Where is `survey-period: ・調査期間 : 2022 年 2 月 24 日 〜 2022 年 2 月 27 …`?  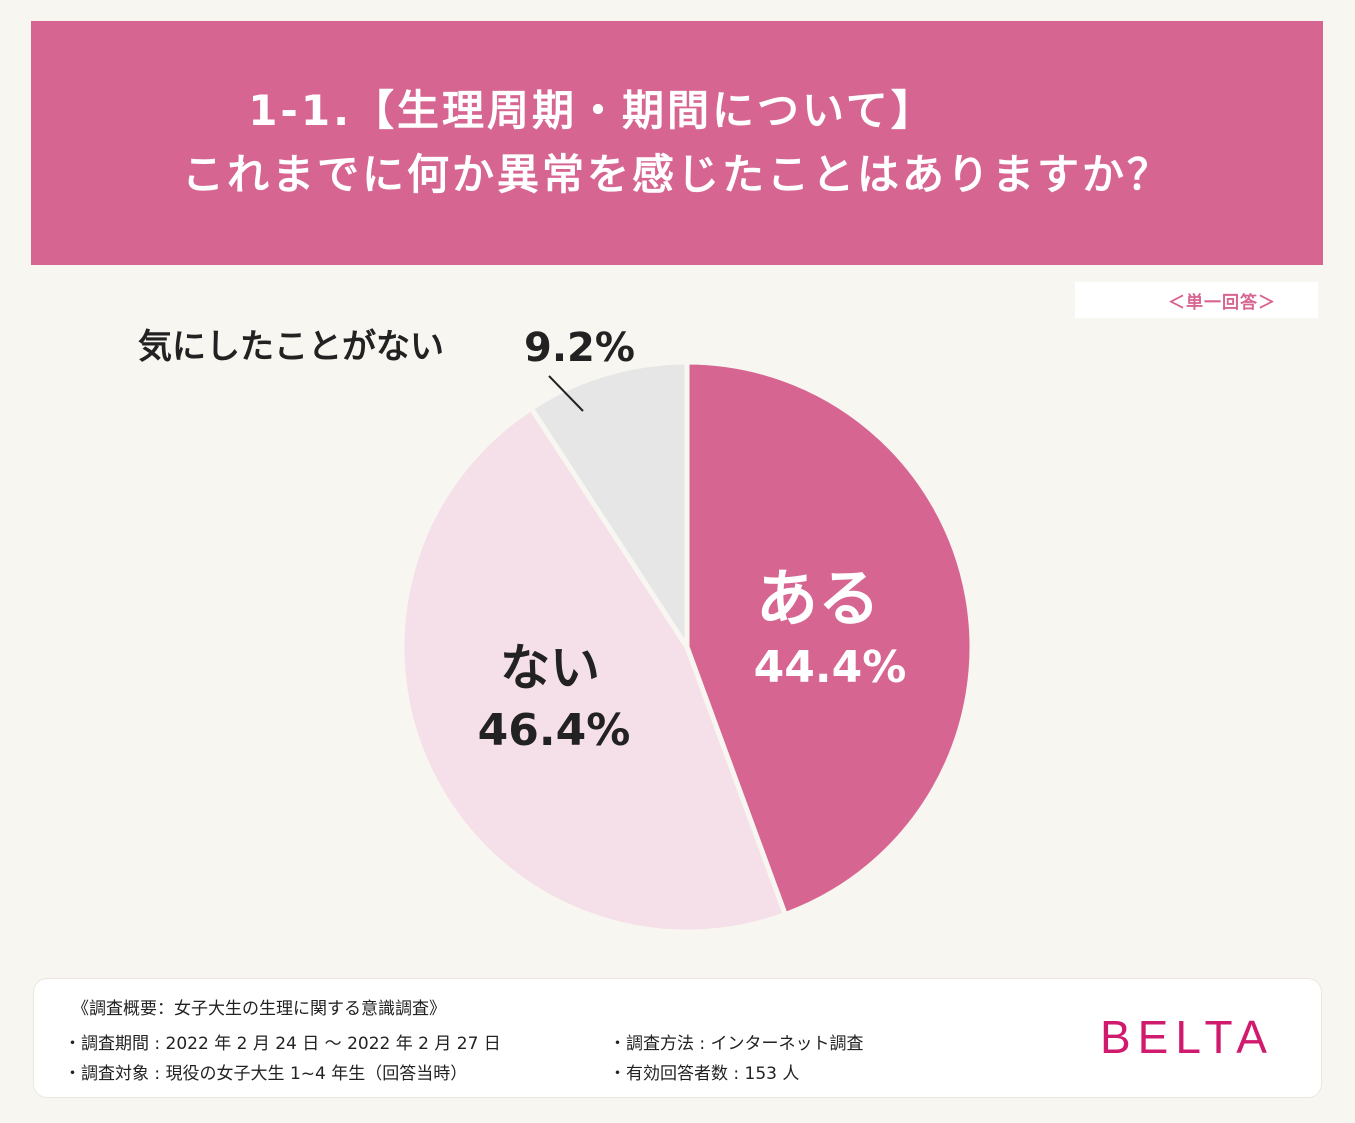 survey-period: ・調査期間 : 2022 年 2 月 24 日 〜 2022 年 2 月 27 … is located at coordinates (282, 1044).